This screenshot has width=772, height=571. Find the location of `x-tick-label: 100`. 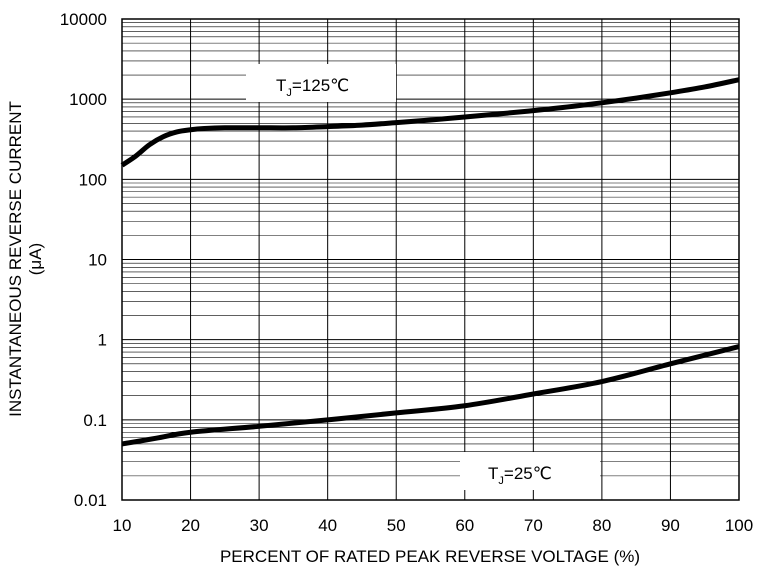

x-tick-label: 100 is located at coordinates (739, 525).